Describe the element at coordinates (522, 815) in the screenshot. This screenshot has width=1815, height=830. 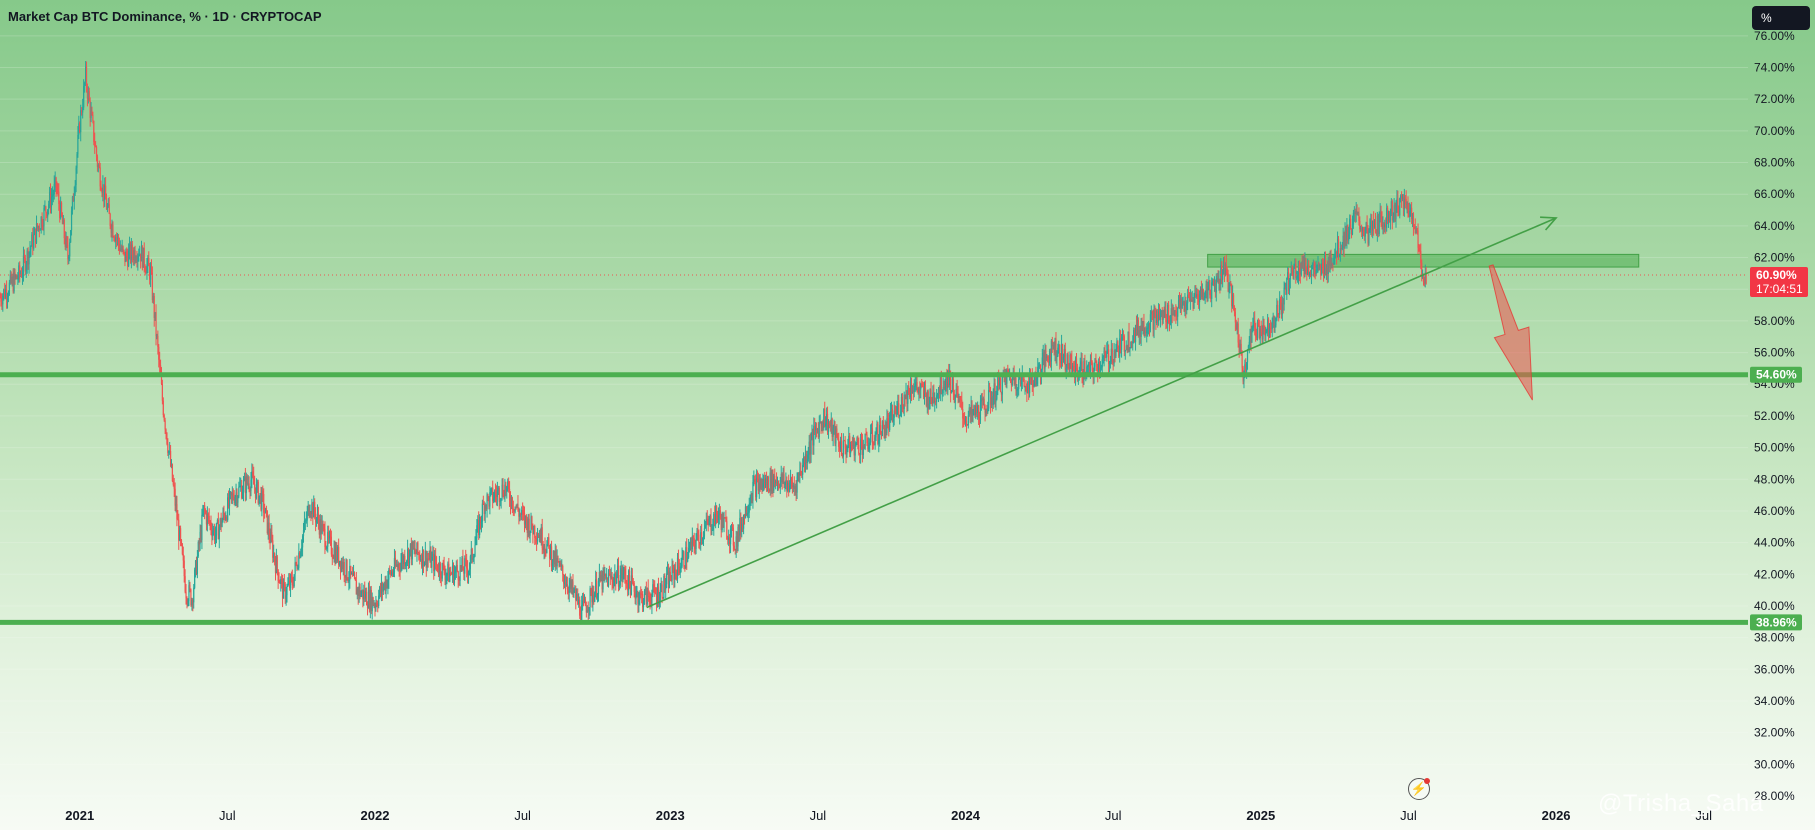
I see `x-tick-label: Jul` at that location.